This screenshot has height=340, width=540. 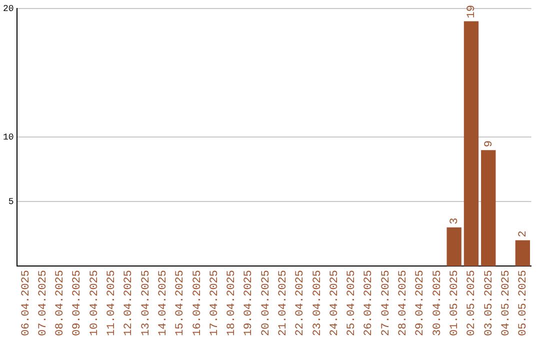 I want to click on x-tick-label: 11.04.2025, so click(x=112, y=303).